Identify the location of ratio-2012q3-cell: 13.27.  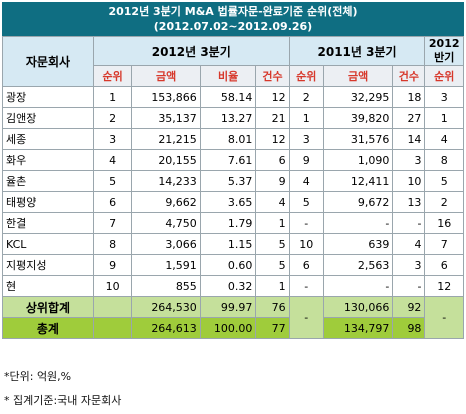
(228, 118).